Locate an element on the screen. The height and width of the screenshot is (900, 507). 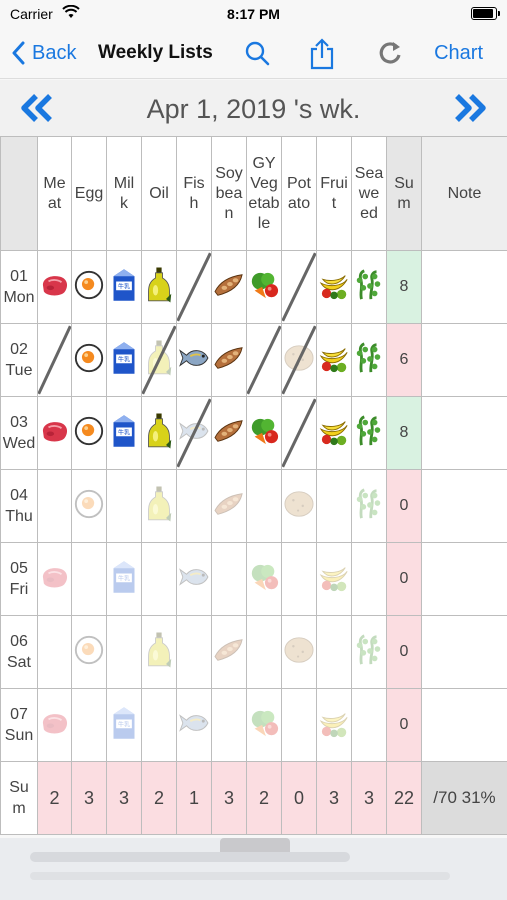
battery-icon is located at coordinates (485, 13).